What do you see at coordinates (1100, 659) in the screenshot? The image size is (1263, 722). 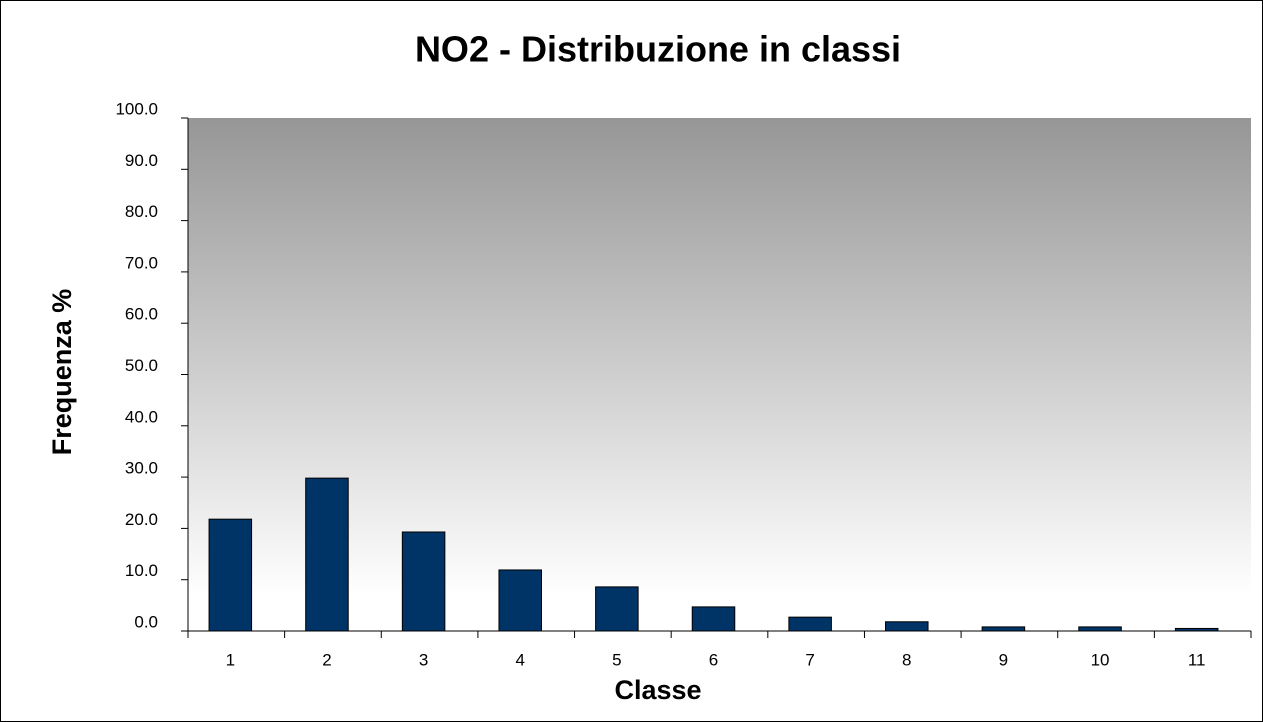 I see `x-tick-label: 10` at bounding box center [1100, 659].